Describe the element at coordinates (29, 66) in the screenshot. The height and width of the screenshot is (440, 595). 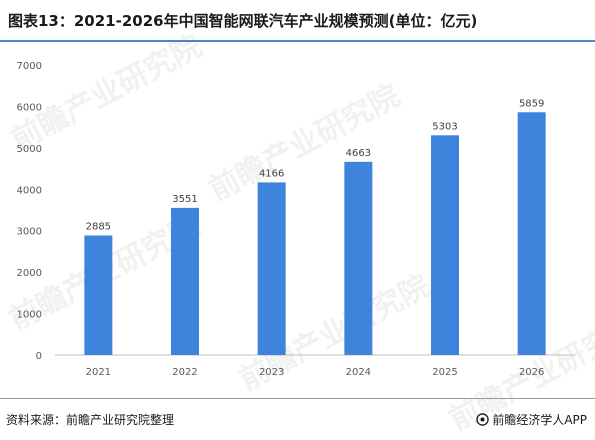
I see `y-tick-label: 7000` at that location.